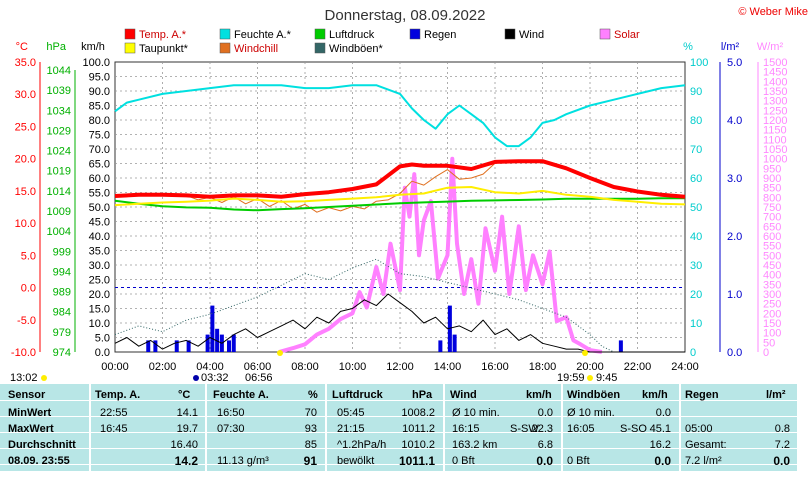  I want to click on legend-label: Wind, so click(531, 35).